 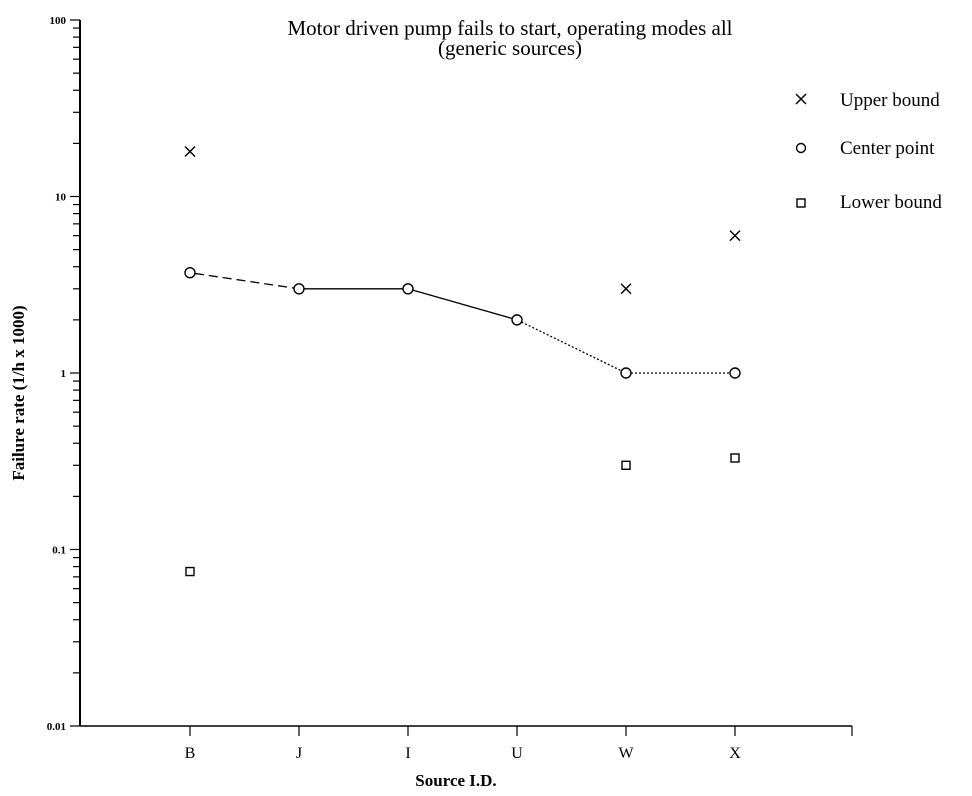 What do you see at coordinates (190, 753) in the screenshot?
I see `x-tick-label: B` at bounding box center [190, 753].